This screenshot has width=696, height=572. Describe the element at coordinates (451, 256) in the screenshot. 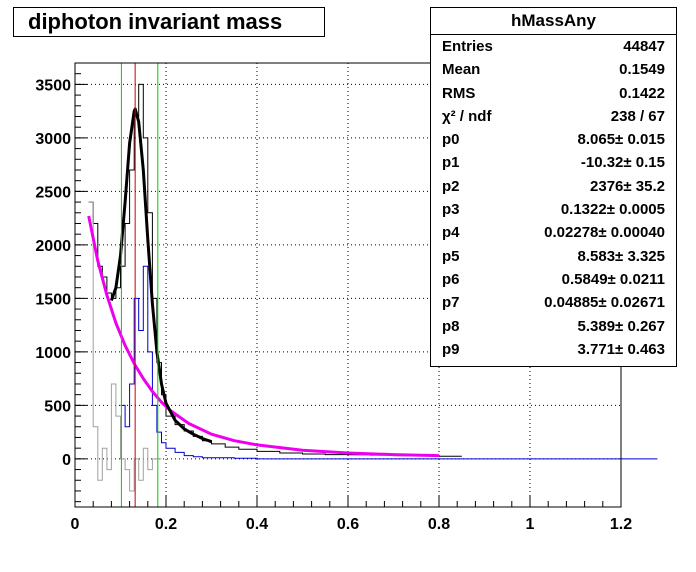

I see `stats-key: p5` at that location.